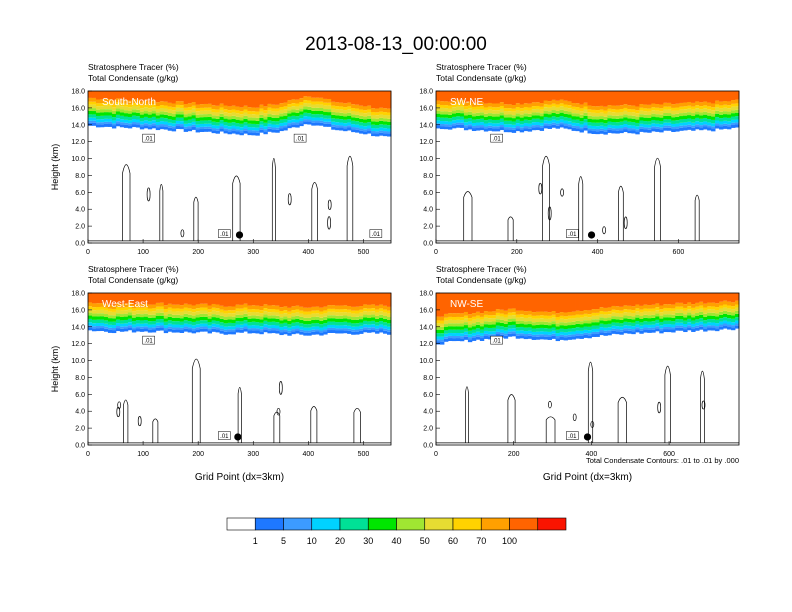  Describe the element at coordinates (148, 140) in the screenshot. I see `contour-label: .01` at that location.